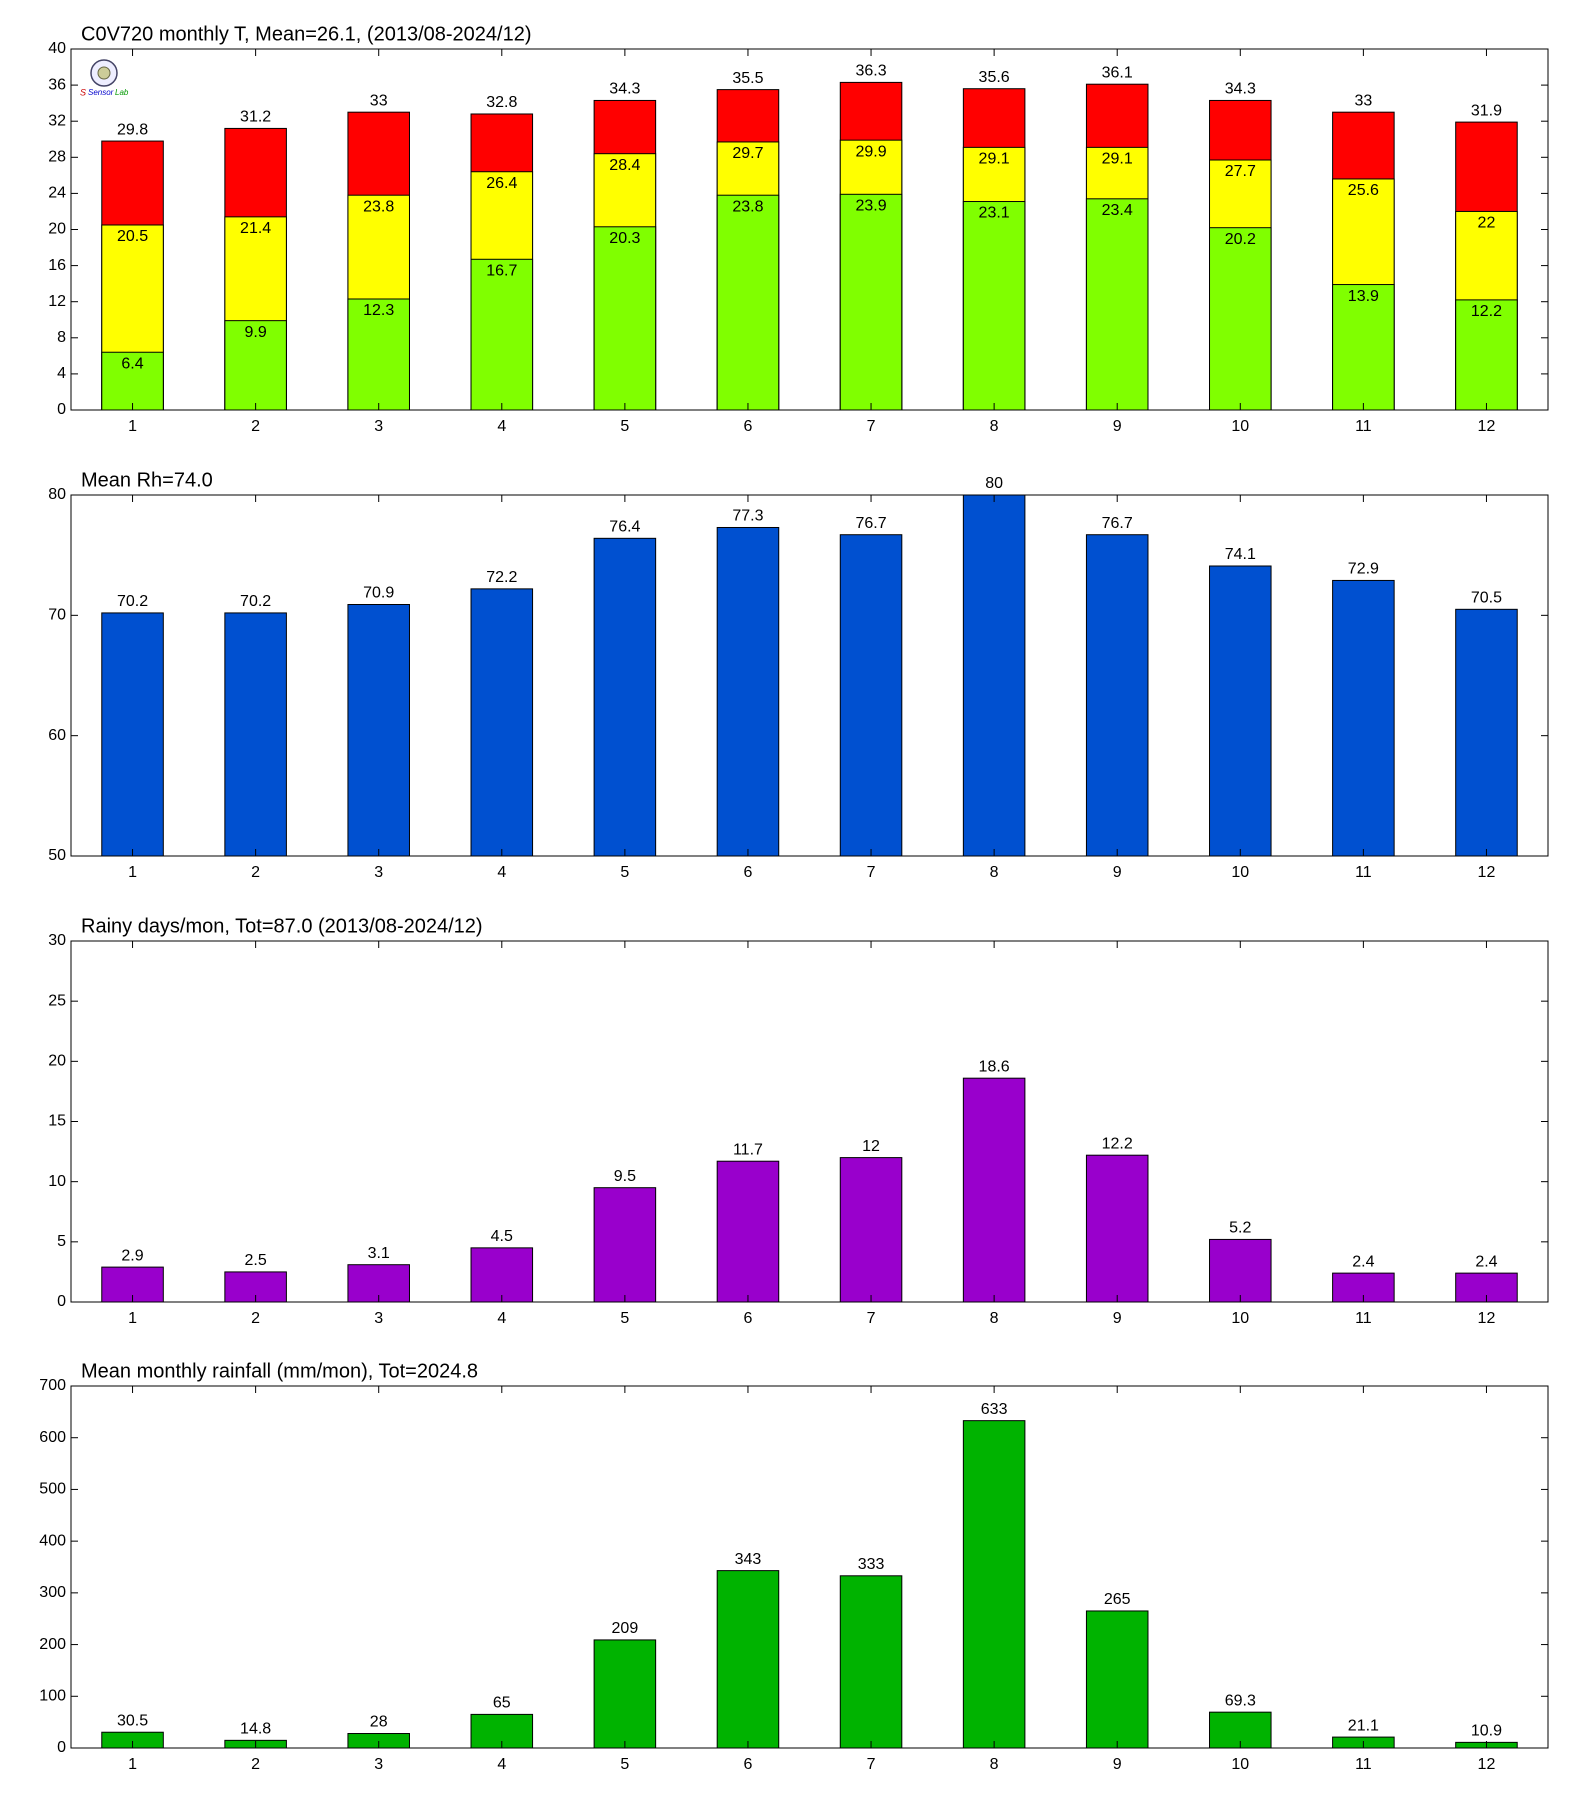 Image resolution: width=1580 pixels, height=1800 pixels. What do you see at coordinates (255, 1764) in the screenshot?
I see `x-tick-label: 2` at bounding box center [255, 1764].